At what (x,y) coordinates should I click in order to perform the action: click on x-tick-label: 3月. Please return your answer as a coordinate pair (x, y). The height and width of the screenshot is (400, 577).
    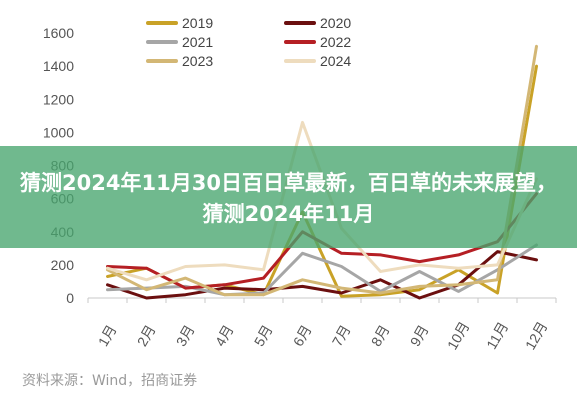
    Looking at the image, I should click on (185, 335).